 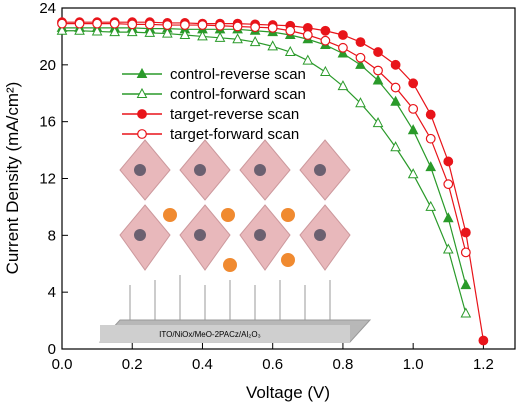 I want to click on y-tick-label: 16, so click(x=47, y=122).